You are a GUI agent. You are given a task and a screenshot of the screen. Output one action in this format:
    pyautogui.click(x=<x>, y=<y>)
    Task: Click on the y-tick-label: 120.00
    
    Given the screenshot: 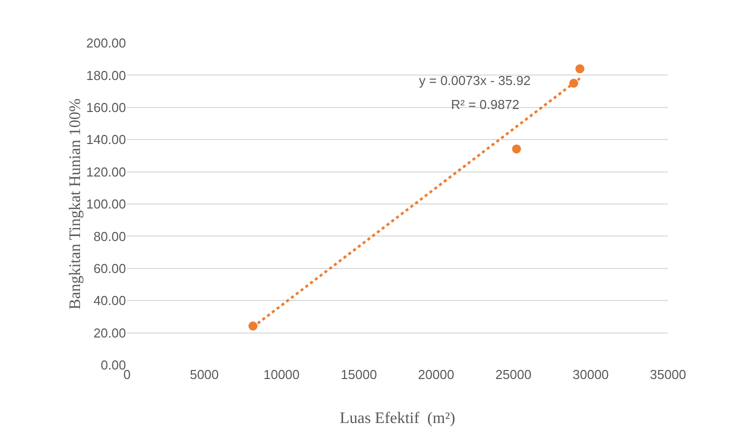 What is the action you would take?
    pyautogui.click(x=106, y=172)
    